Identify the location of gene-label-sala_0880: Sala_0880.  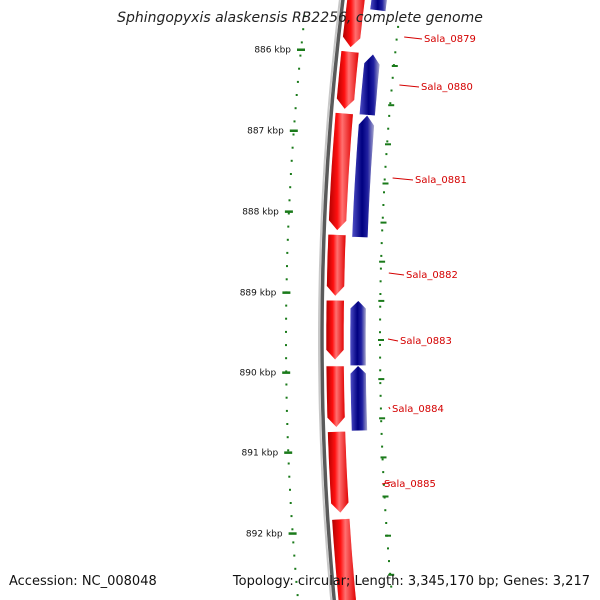
(447, 87).